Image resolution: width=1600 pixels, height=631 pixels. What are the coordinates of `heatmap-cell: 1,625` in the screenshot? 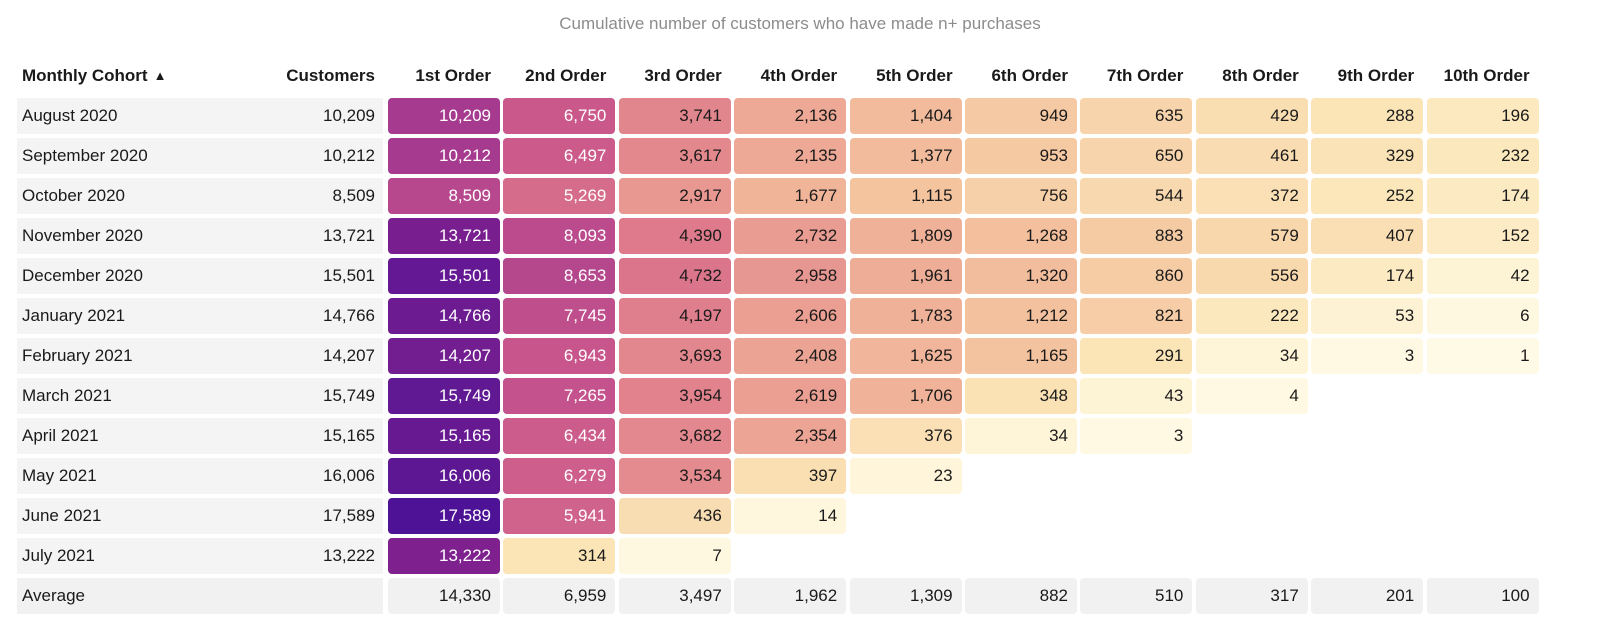 It's located at (905, 356).